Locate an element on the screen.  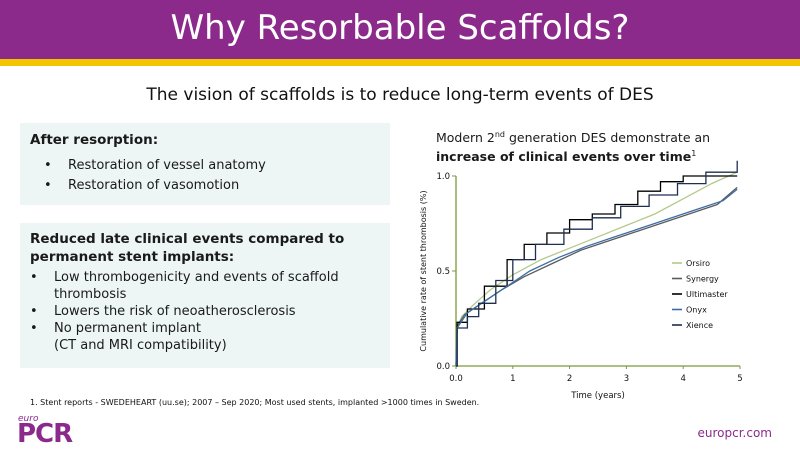
bullet-text: No permanent implant is located at coordinates (127, 328).